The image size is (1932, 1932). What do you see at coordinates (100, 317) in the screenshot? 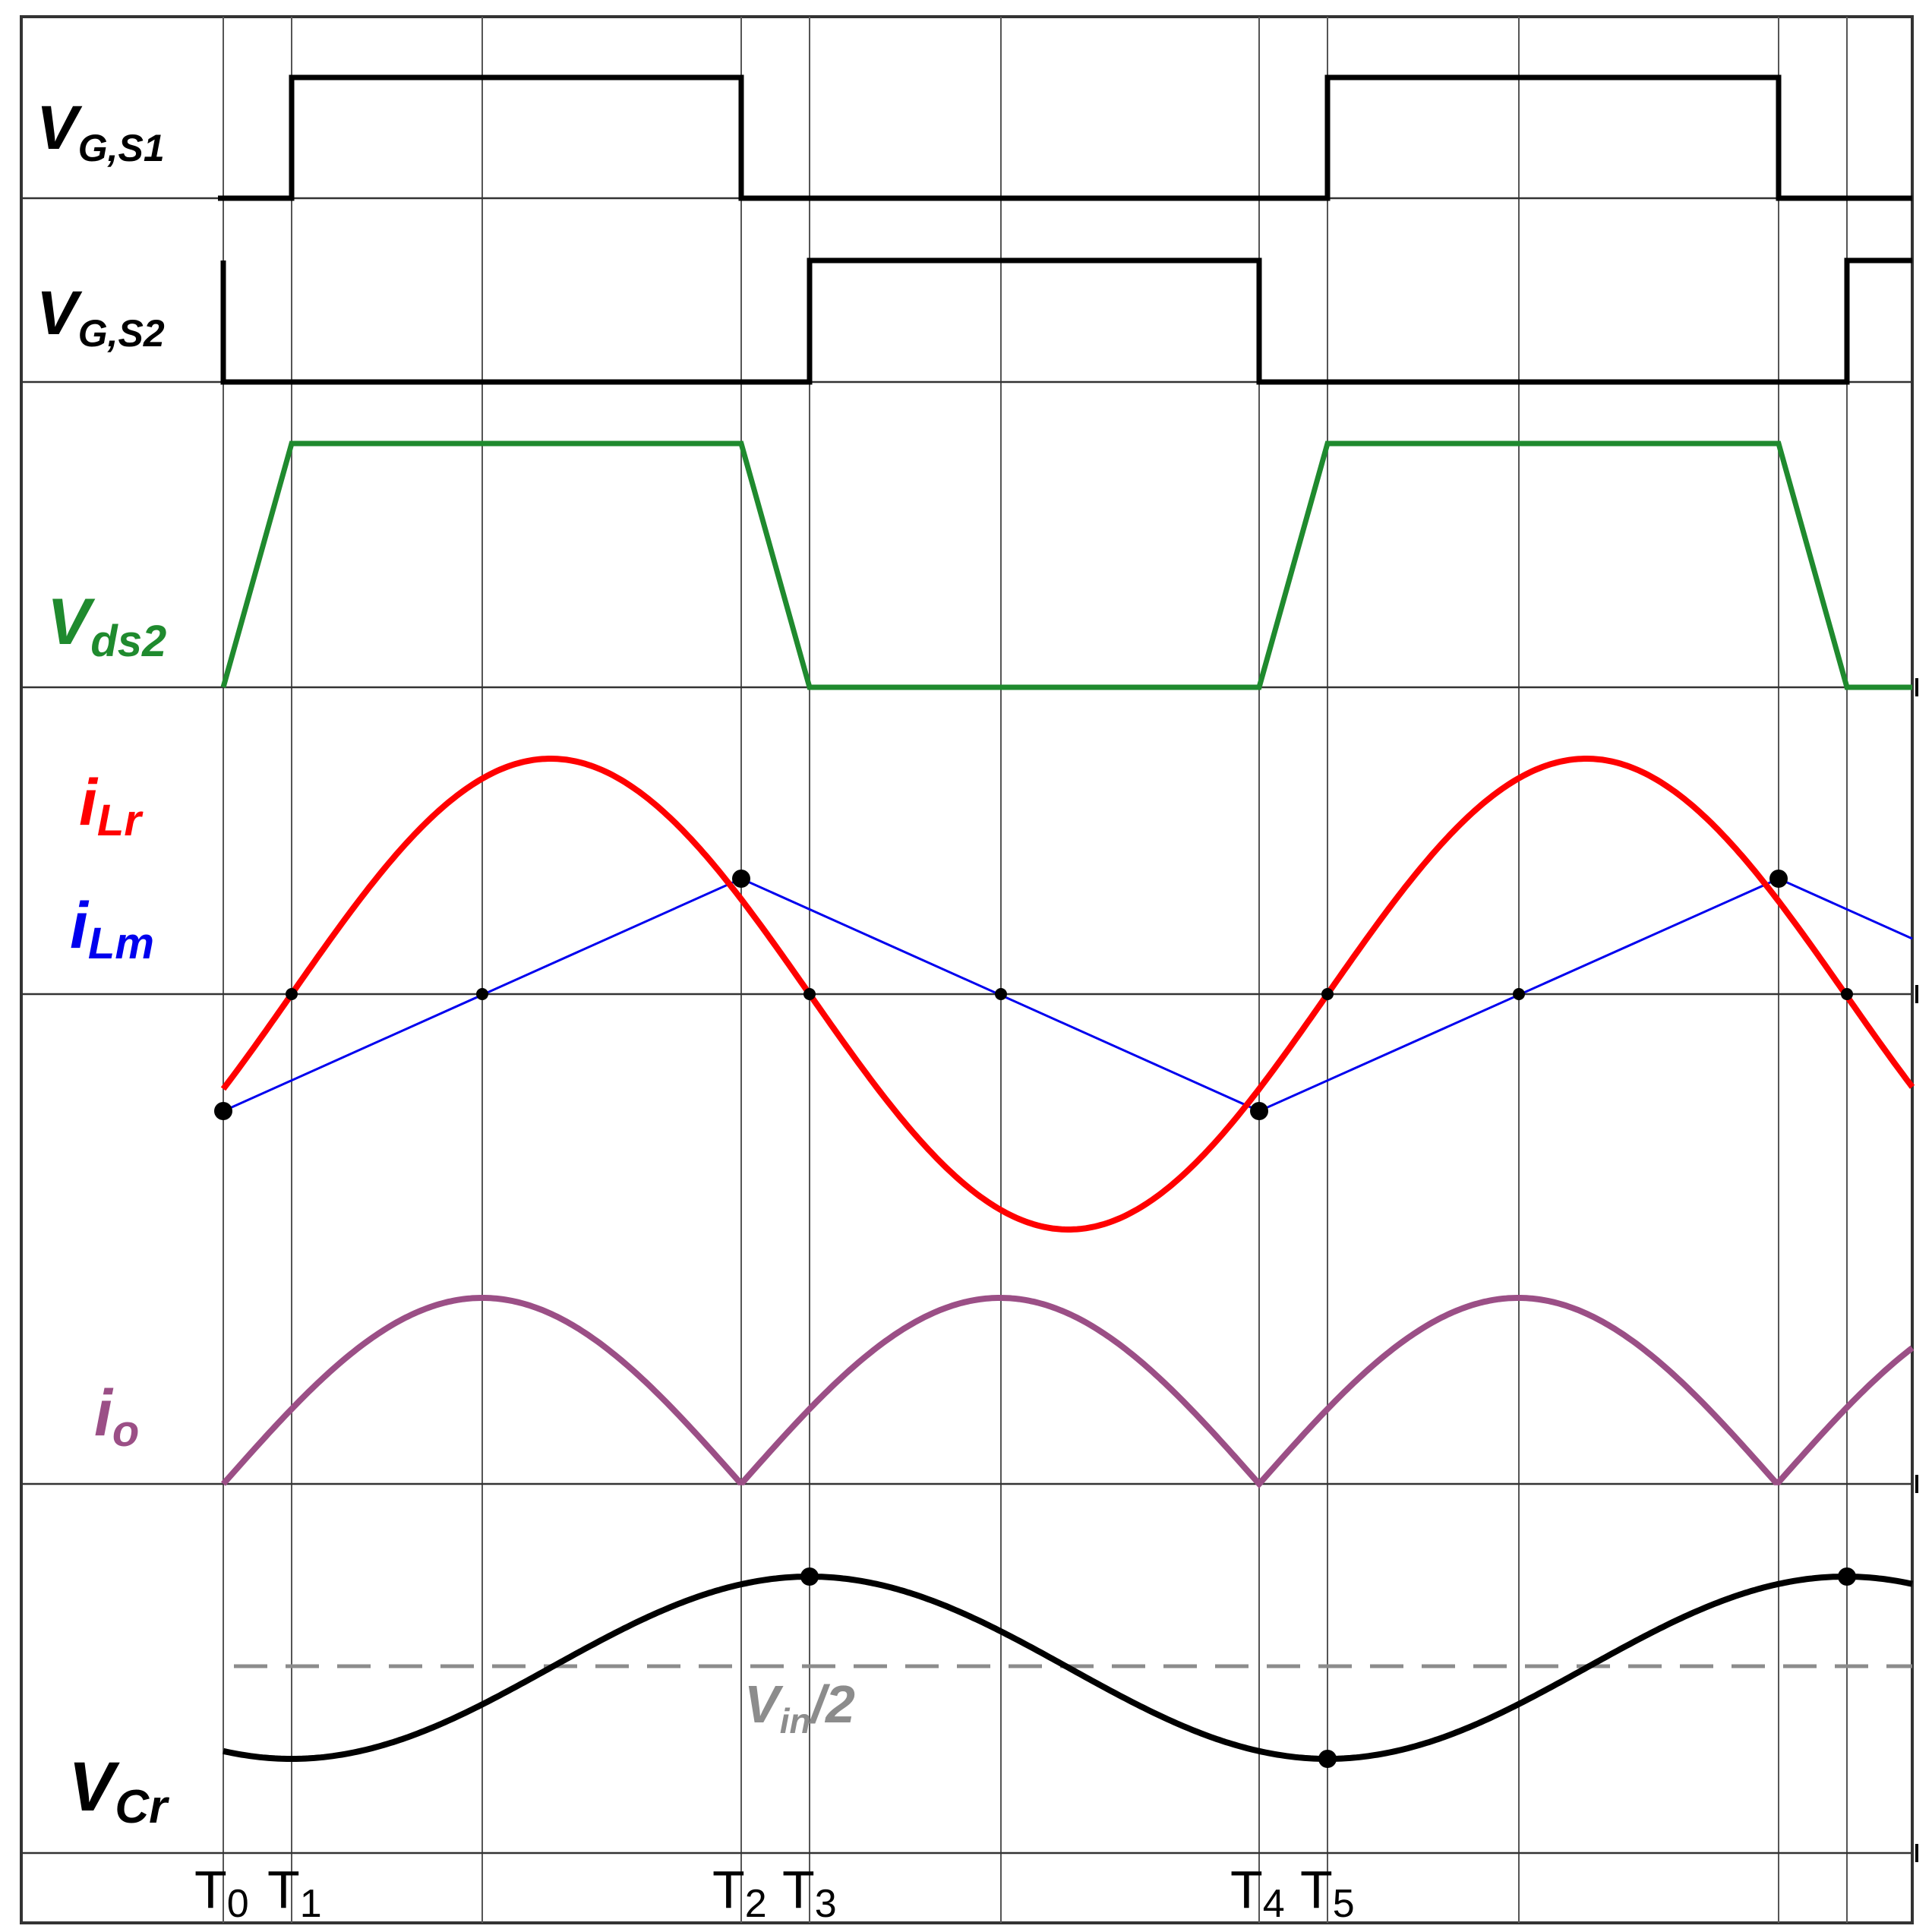
I see `label-vgs2: VG,S2` at bounding box center [100, 317].